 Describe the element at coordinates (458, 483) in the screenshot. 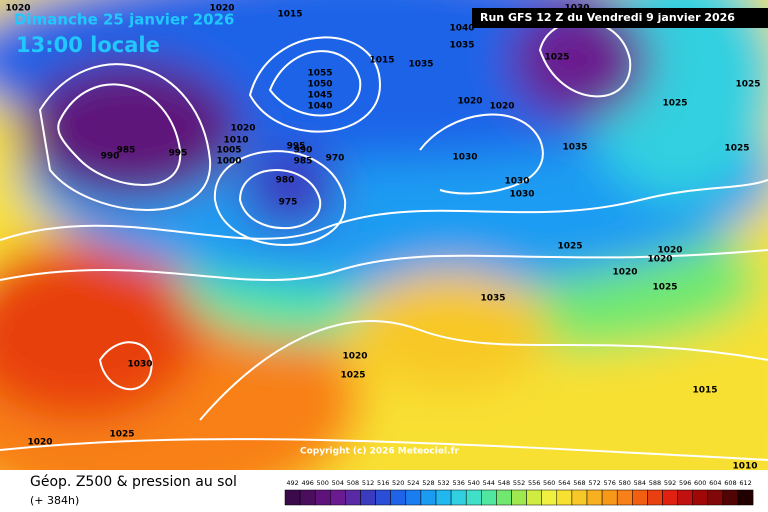

I see `scale-label: 536` at that location.